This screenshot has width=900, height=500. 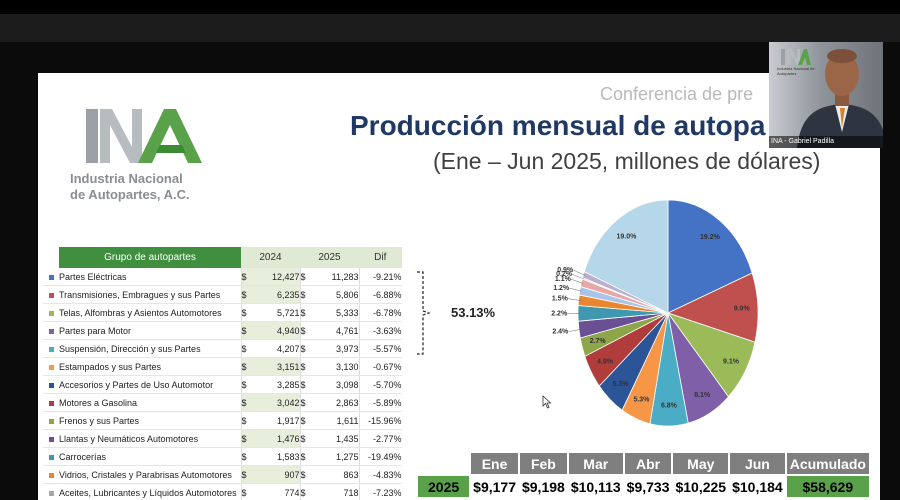 I want to click on row-value-2025: 3,130, so click(x=336, y=366).